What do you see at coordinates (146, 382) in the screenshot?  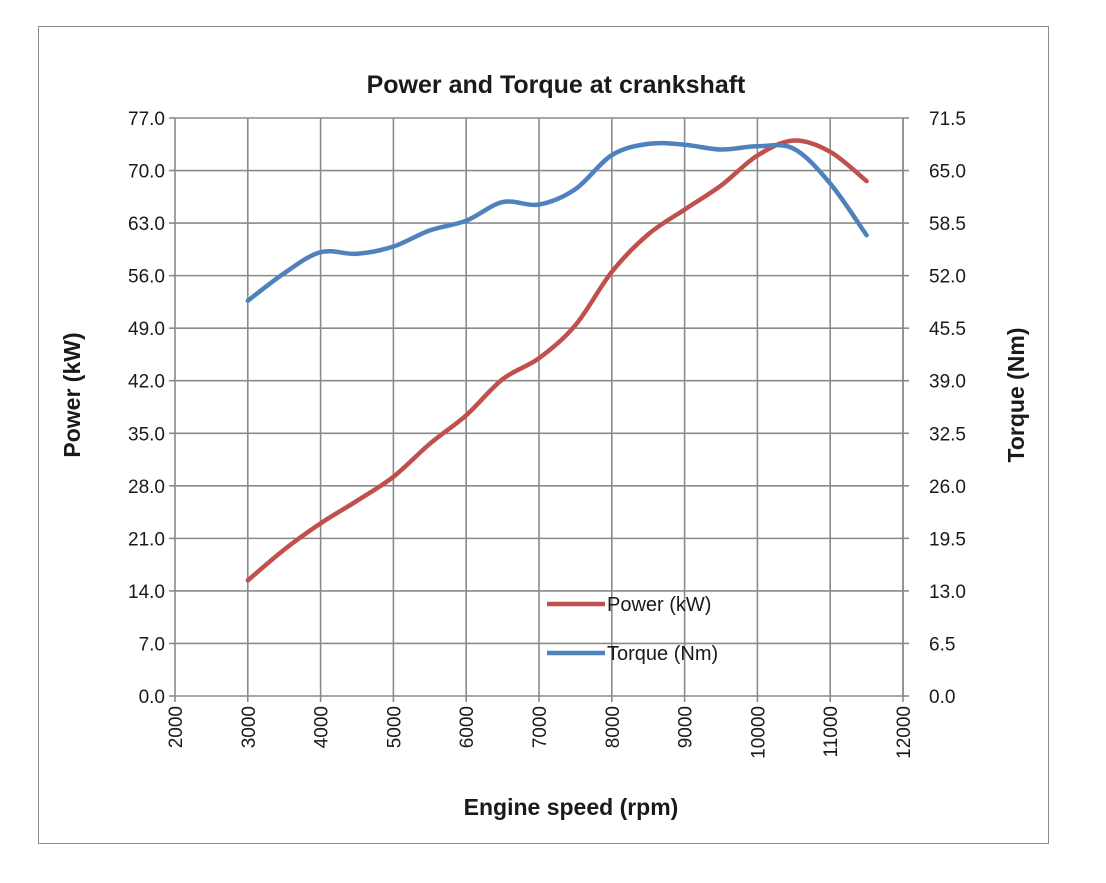 I see `y-tick-label: 42.0` at bounding box center [146, 382].